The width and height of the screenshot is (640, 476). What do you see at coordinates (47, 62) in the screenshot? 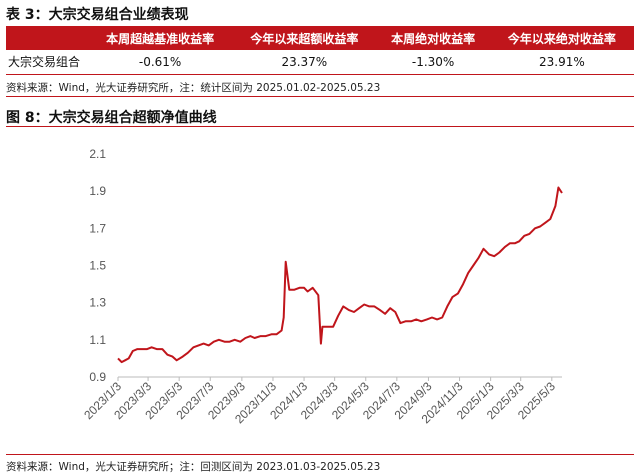
I see `portfolio-name-cell: 大宗交易组合` at bounding box center [47, 62].